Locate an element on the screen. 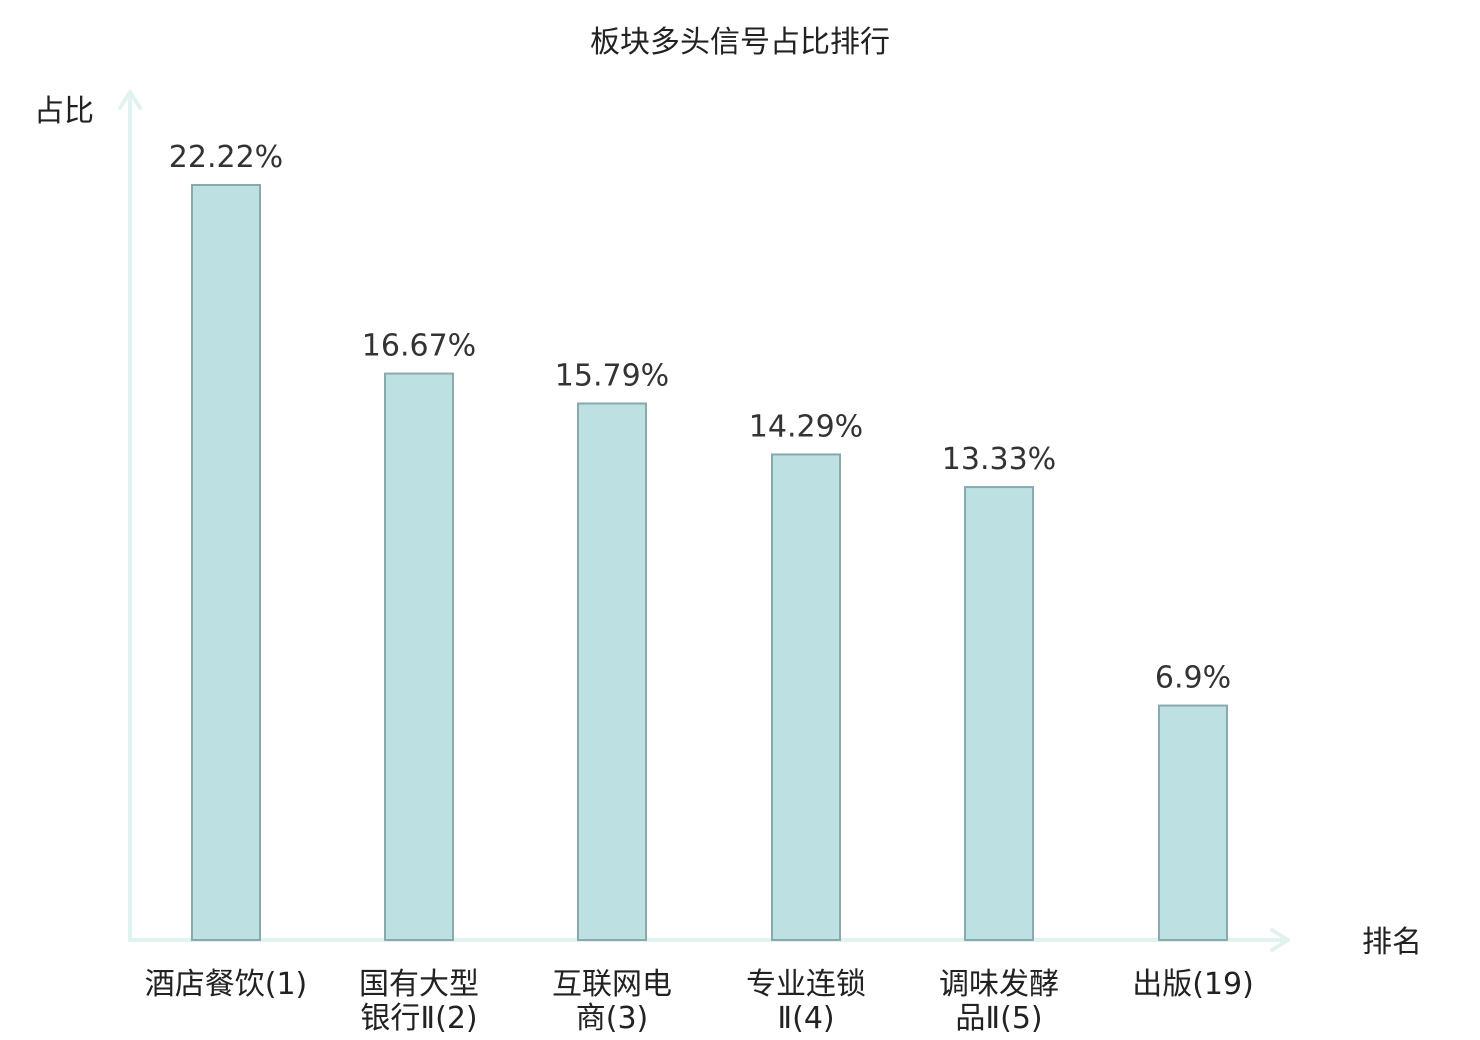 The height and width of the screenshot is (1040, 1480). y-axis-arrow is located at coordinates (130, 100).